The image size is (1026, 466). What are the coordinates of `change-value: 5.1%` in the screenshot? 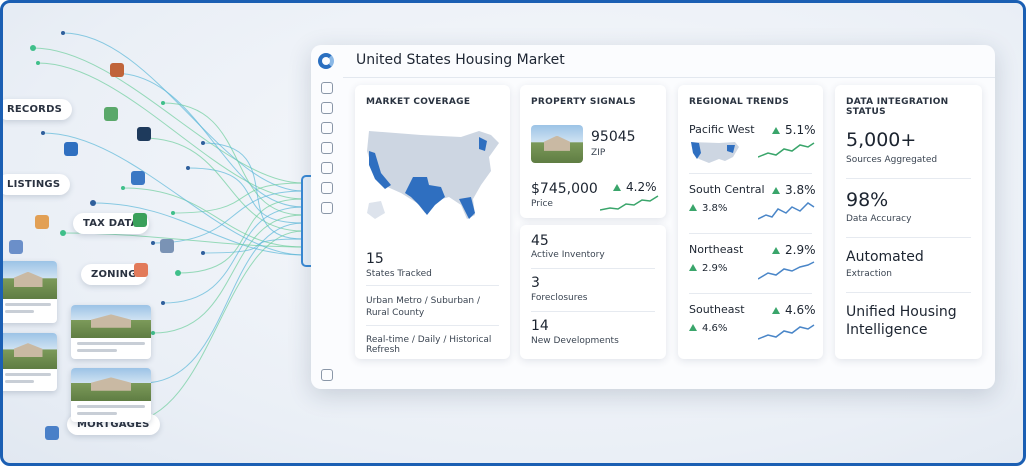 It's located at (800, 130).